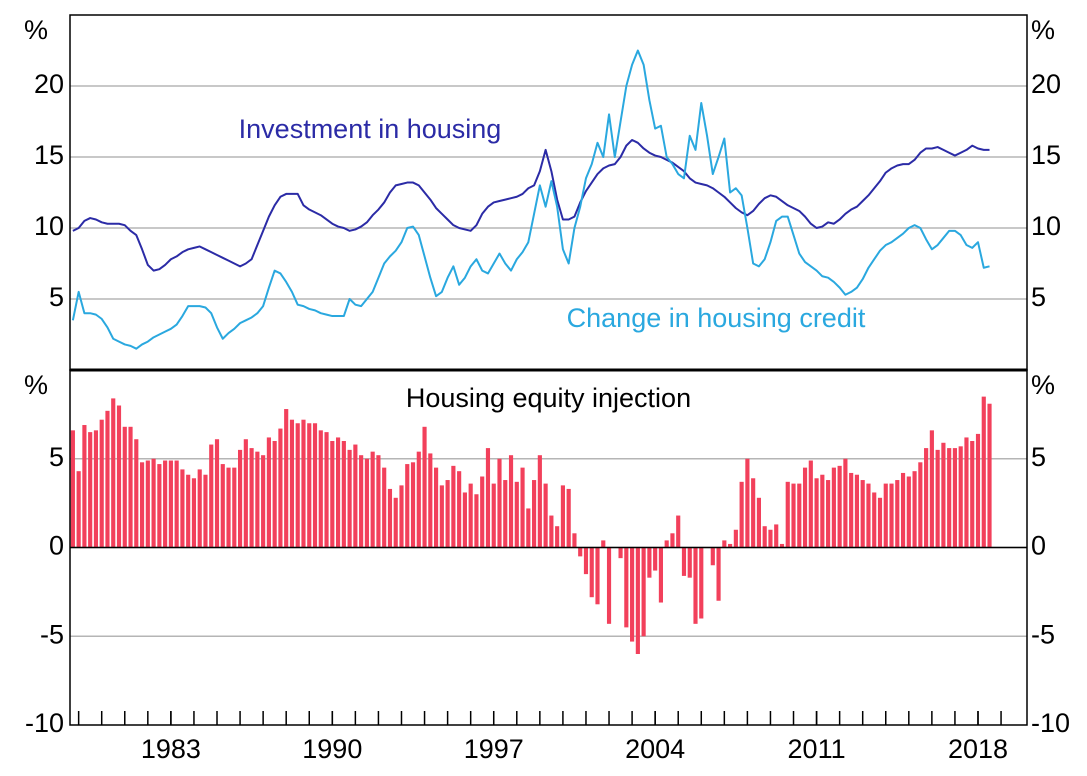 This screenshot has width=1087, height=776. What do you see at coordinates (978, 749) in the screenshot?
I see `x-tick-label: 2018` at bounding box center [978, 749].